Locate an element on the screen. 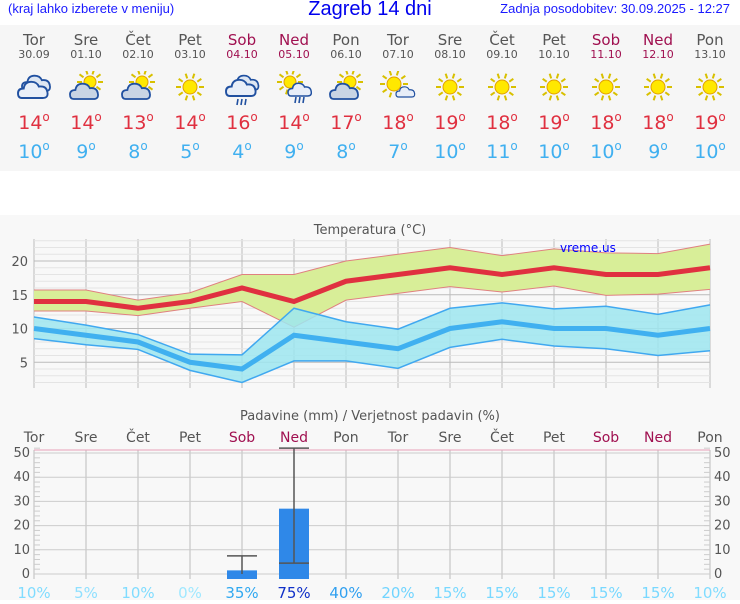 The width and height of the screenshot is (740, 604). day-column: Sob 11.10 18o 10o is located at coordinates (606, 98).